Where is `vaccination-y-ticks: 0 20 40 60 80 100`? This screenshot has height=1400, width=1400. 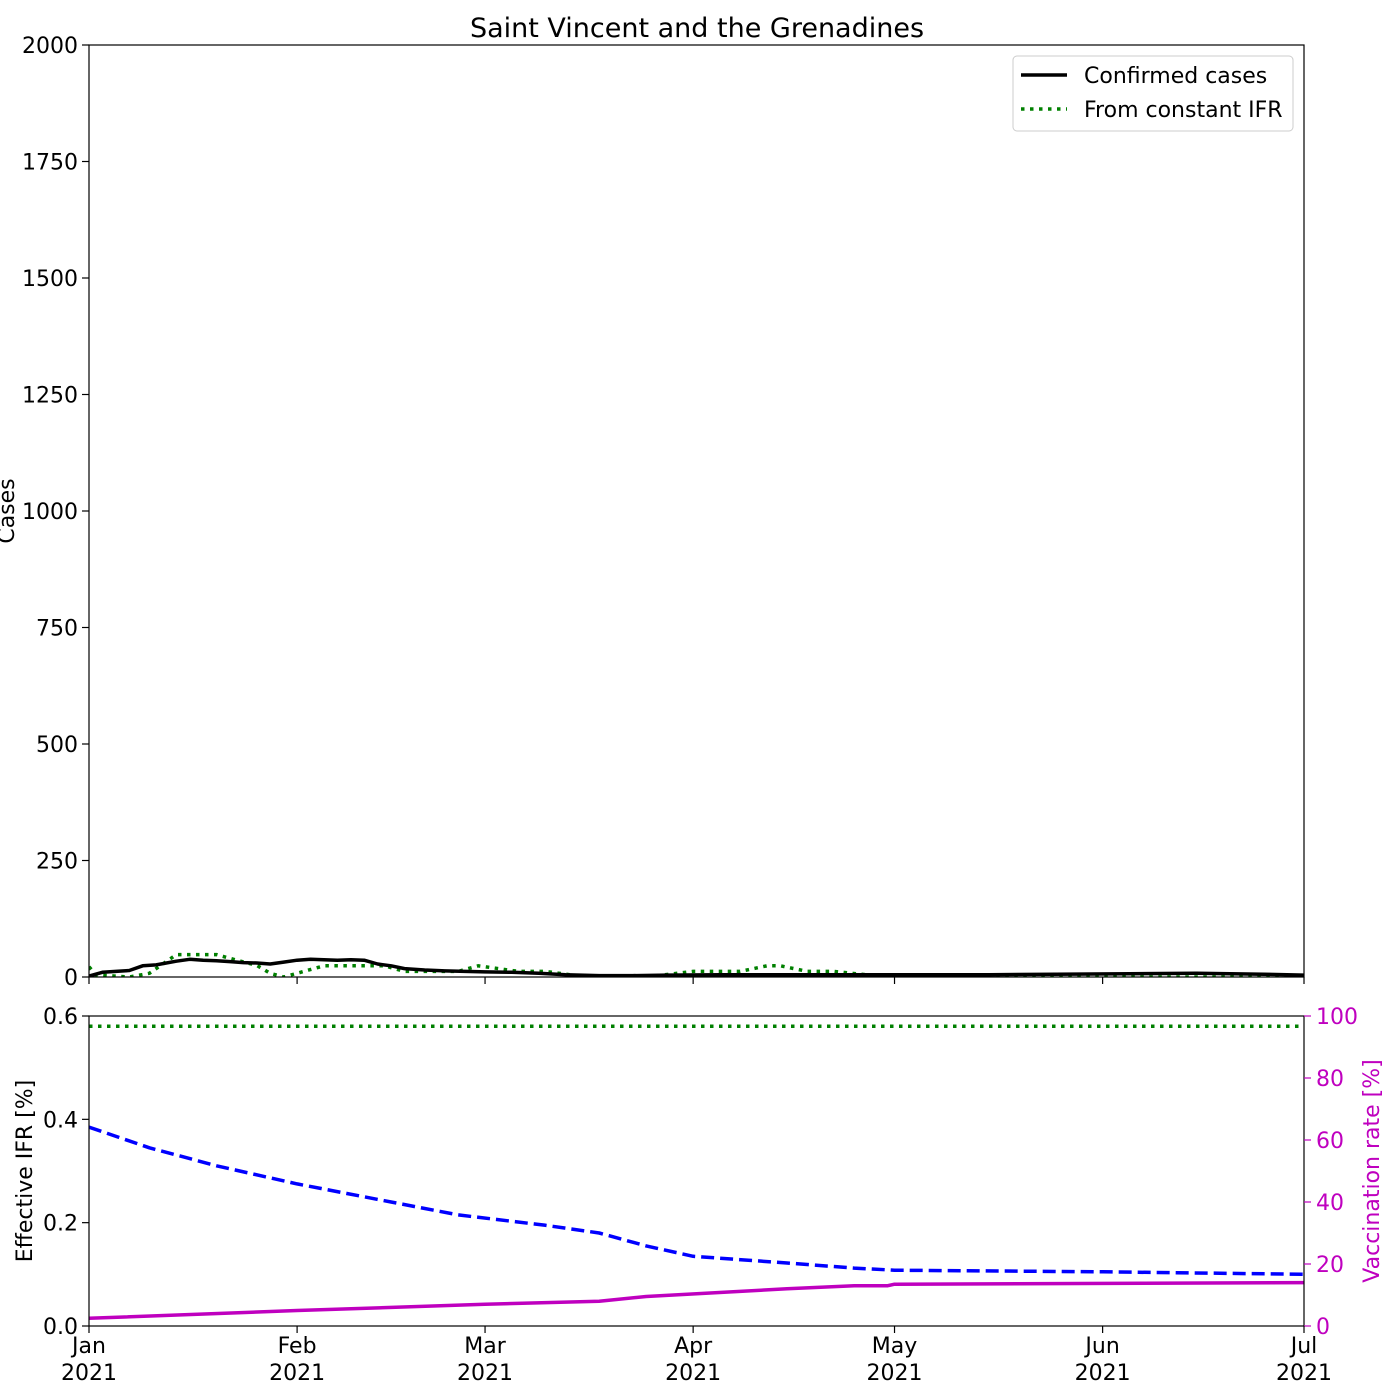 vaccination-y-ticks: 0 20 40 60 80 100 is located at coordinates (1331, 1172).